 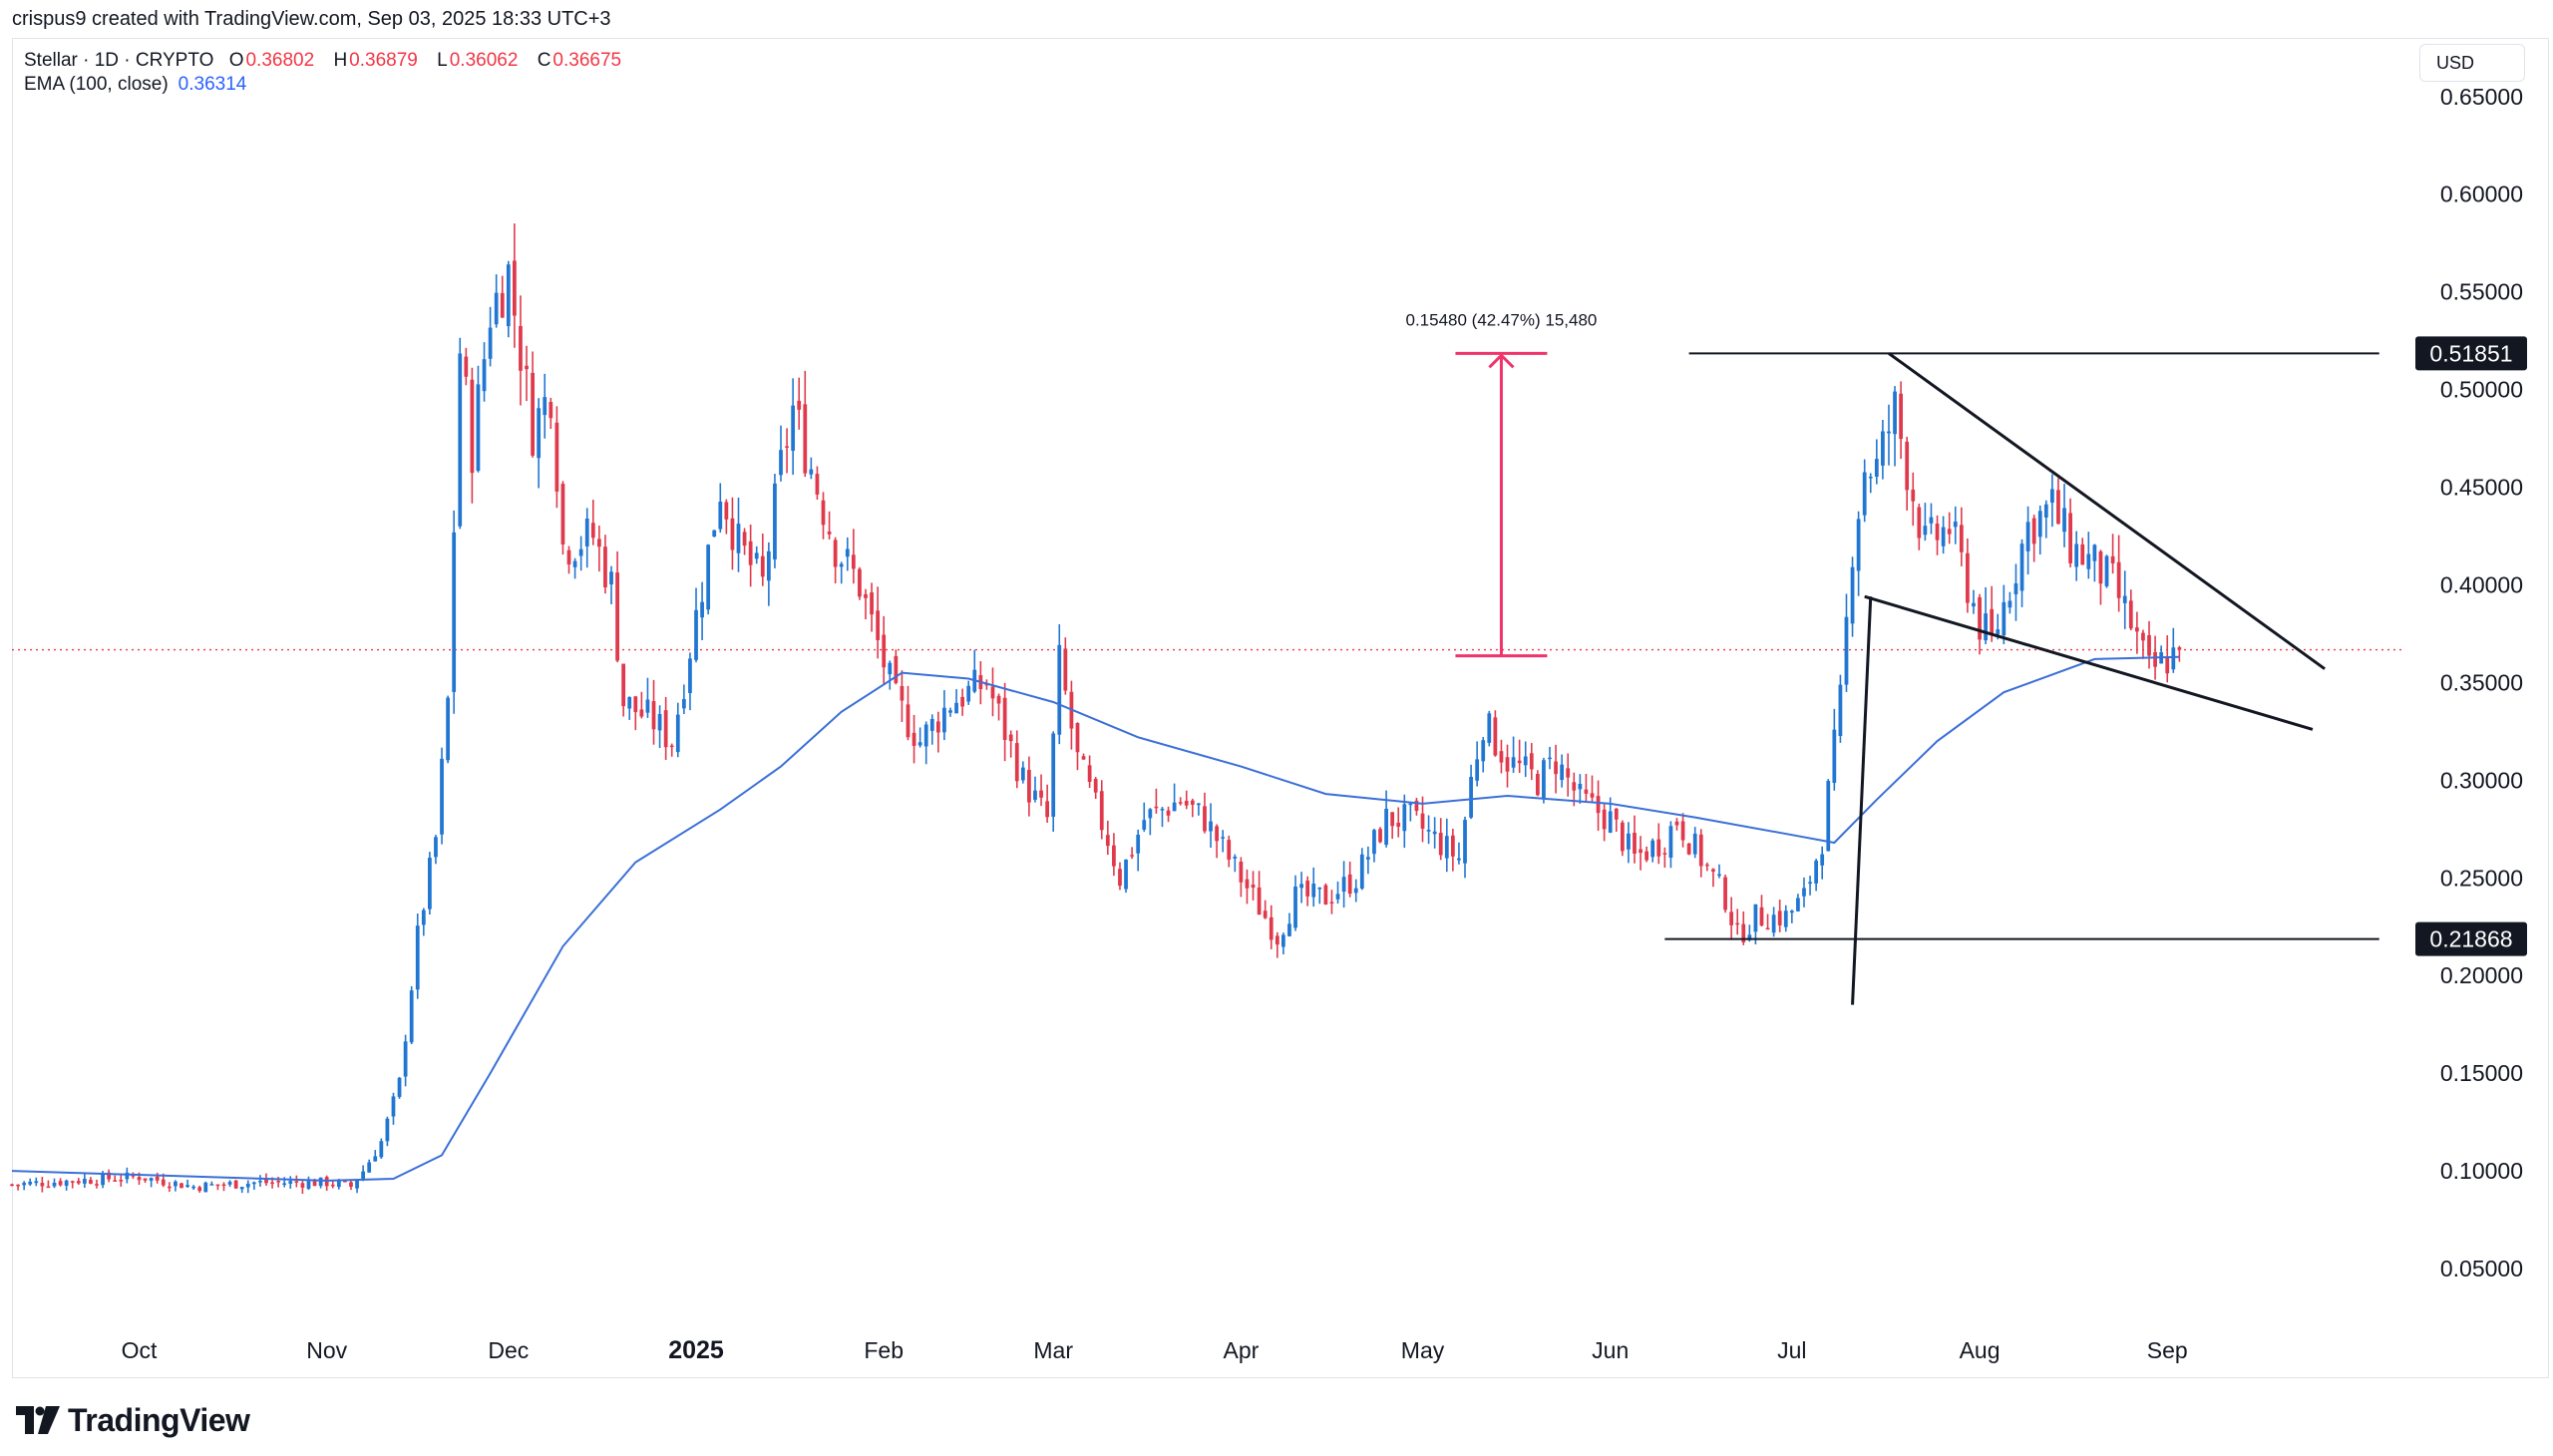 I want to click on time-axis: Oct Nov Dec 2025 Feb Mar Apr May Jun Jul Aug Sep, so click(x=1155, y=1350).